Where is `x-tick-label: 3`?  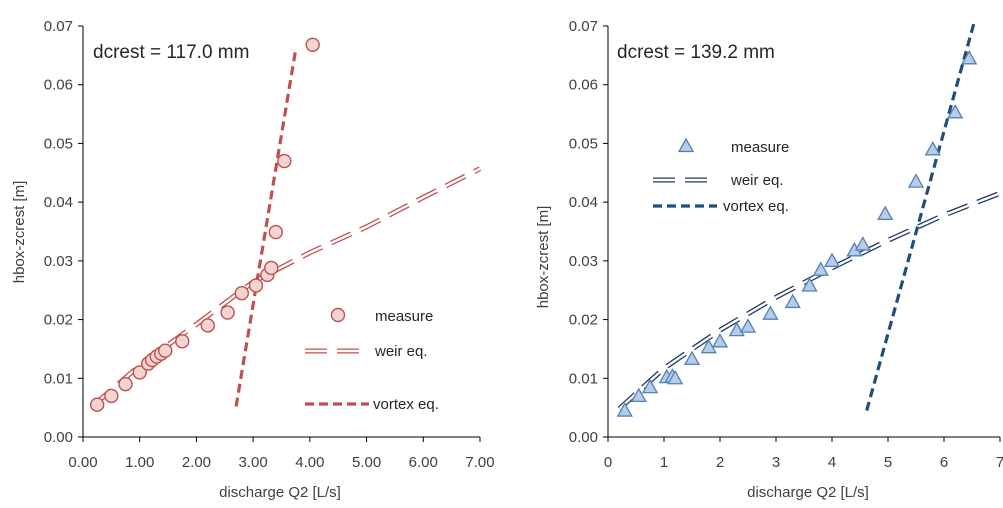
x-tick-label: 3 is located at coordinates (776, 462).